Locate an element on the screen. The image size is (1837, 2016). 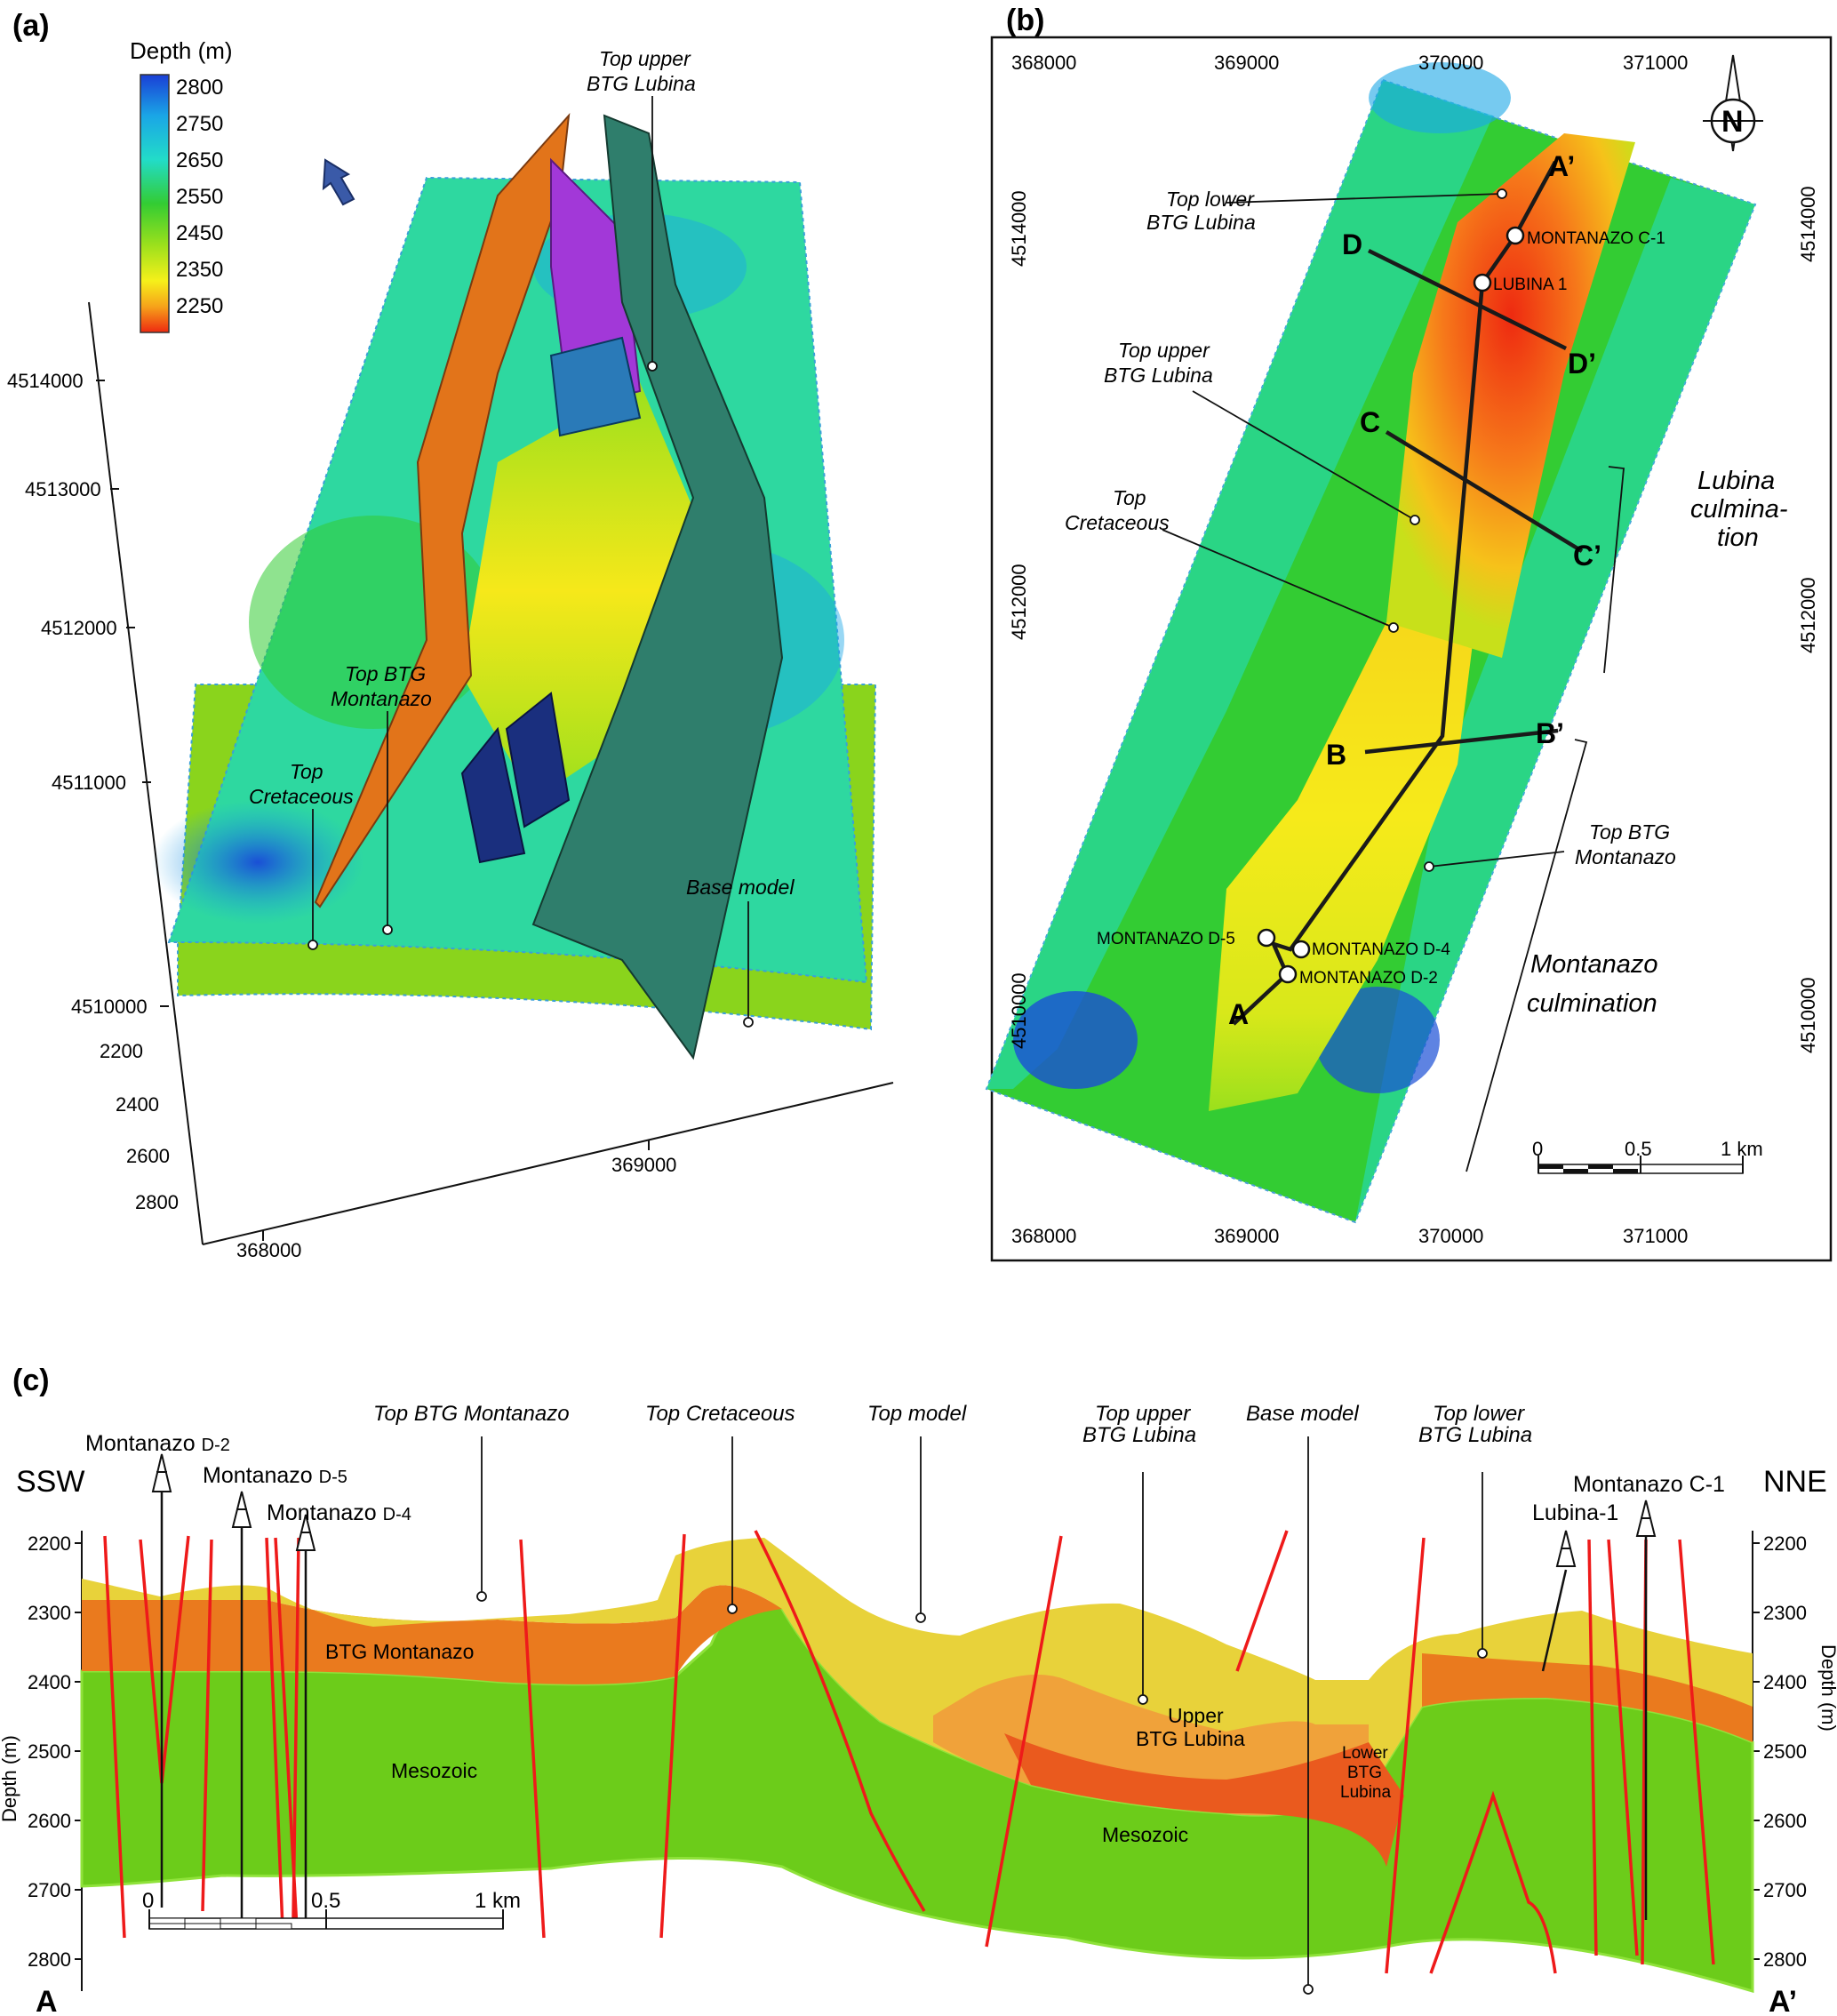
depth-colorbar is located at coordinates (155, 203).